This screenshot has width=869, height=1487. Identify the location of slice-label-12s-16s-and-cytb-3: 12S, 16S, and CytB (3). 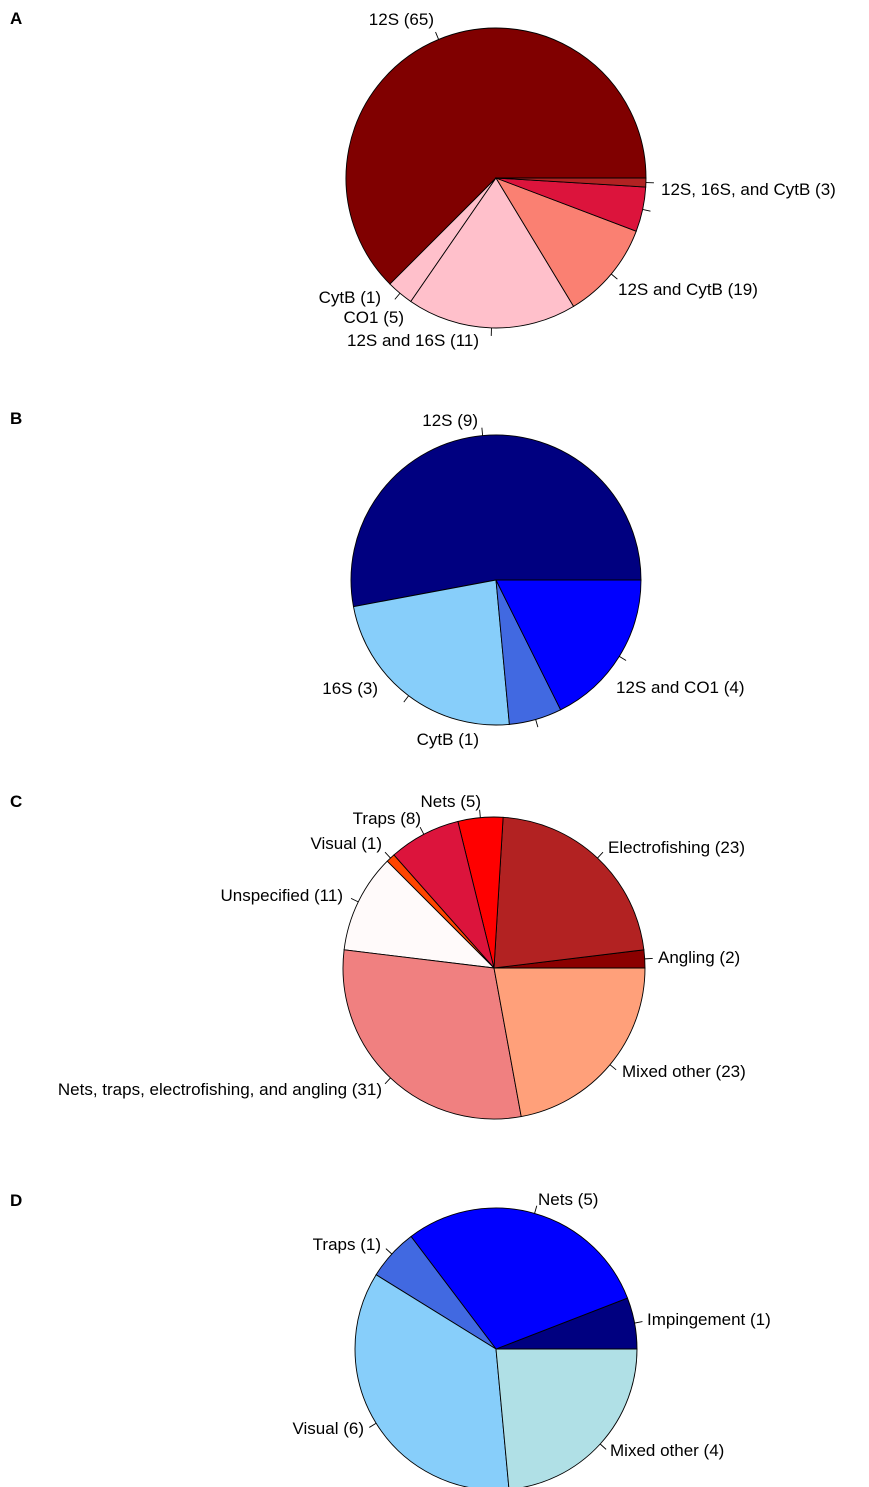
(748, 189).